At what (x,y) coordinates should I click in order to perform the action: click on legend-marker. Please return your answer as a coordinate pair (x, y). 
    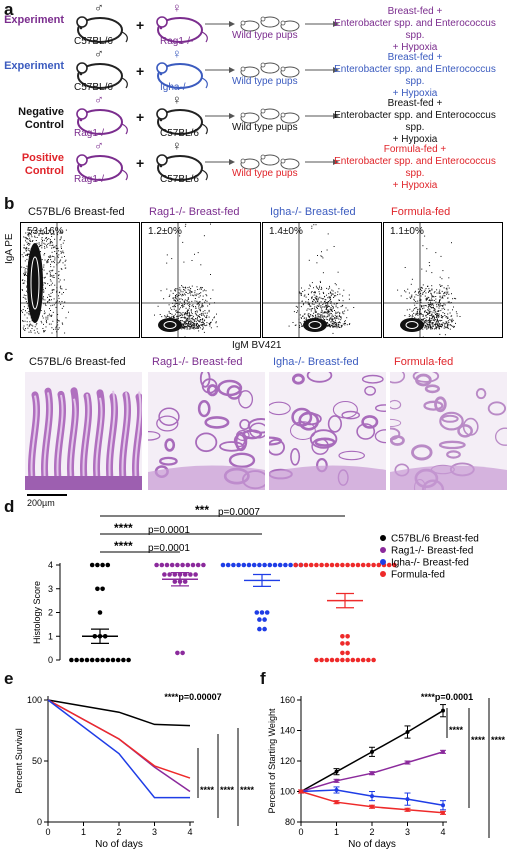
    Looking at the image, I should click on (383, 550).